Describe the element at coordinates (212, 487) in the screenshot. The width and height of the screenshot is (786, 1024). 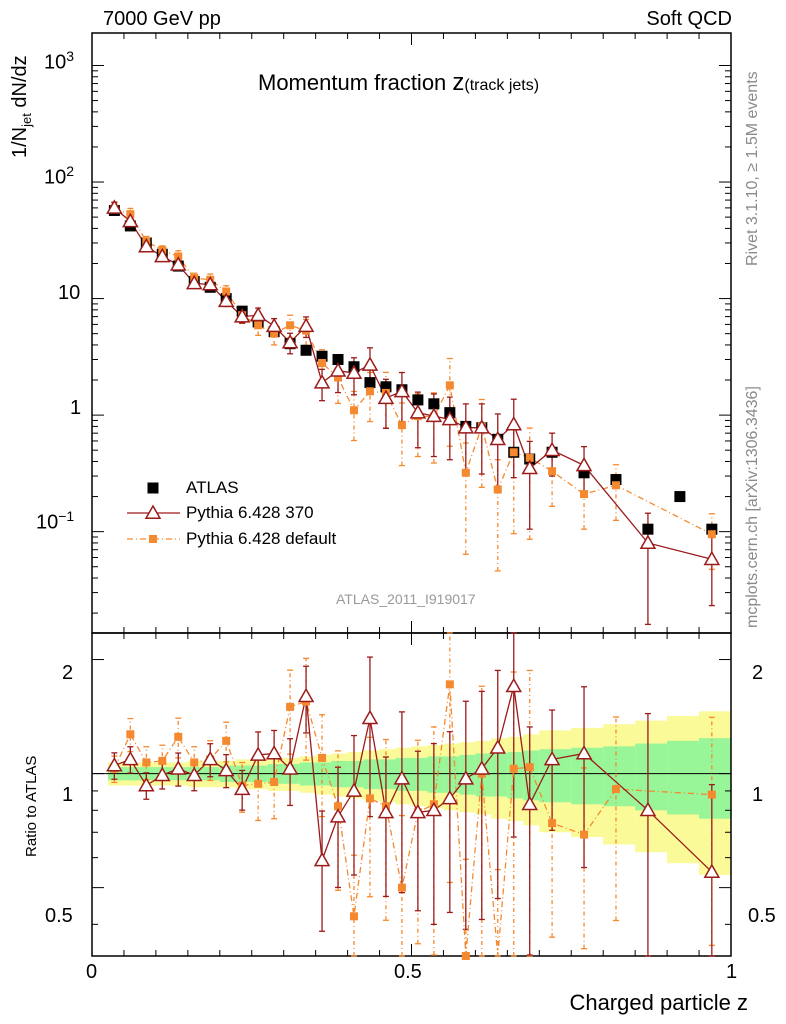
I see `legend-label-atlas: ATLAS` at that location.